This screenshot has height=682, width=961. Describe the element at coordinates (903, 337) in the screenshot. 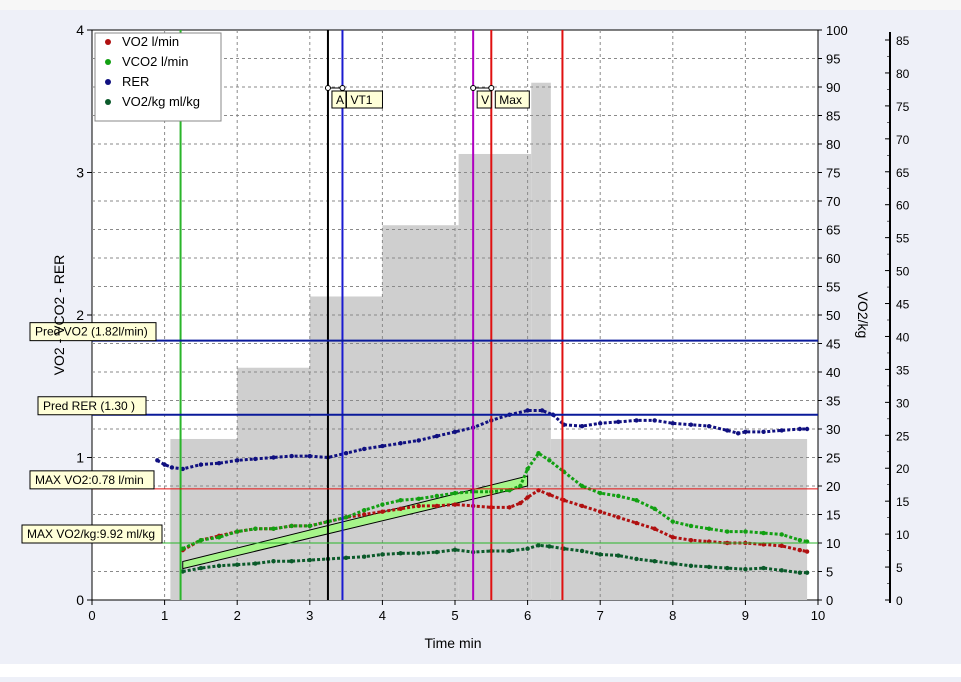

I see `far-right-tick-label: 40` at that location.